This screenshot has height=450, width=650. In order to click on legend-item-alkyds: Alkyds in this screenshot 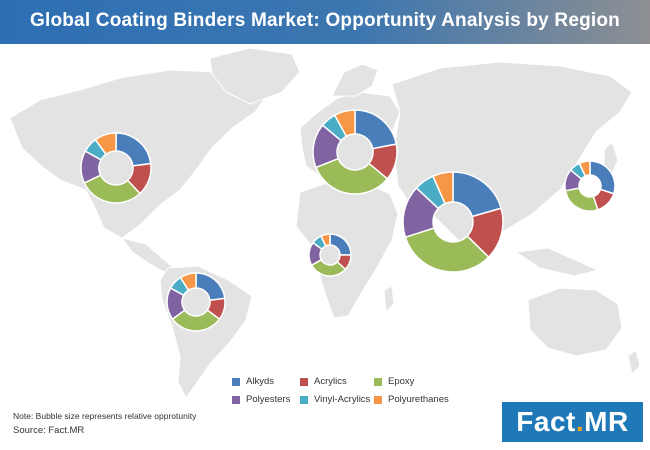, I will do `click(253, 381)`.